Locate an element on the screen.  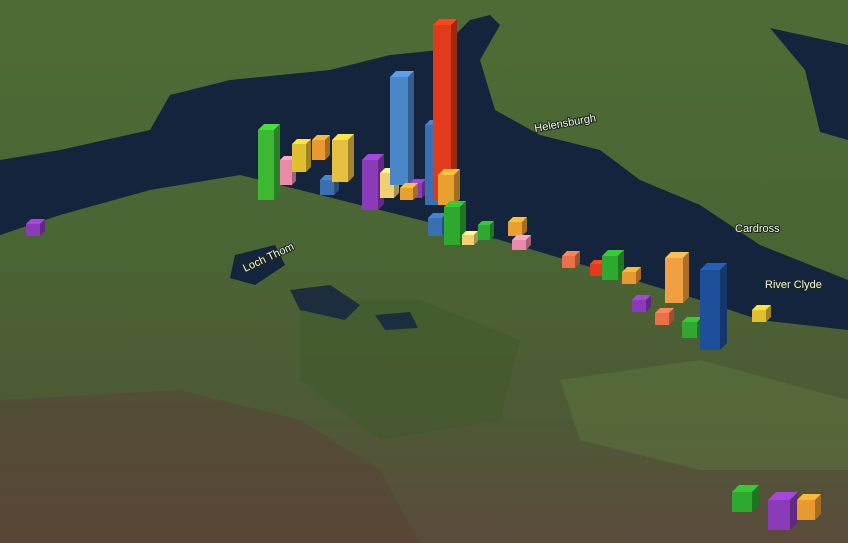
place-label: Cardross is located at coordinates (757, 229).